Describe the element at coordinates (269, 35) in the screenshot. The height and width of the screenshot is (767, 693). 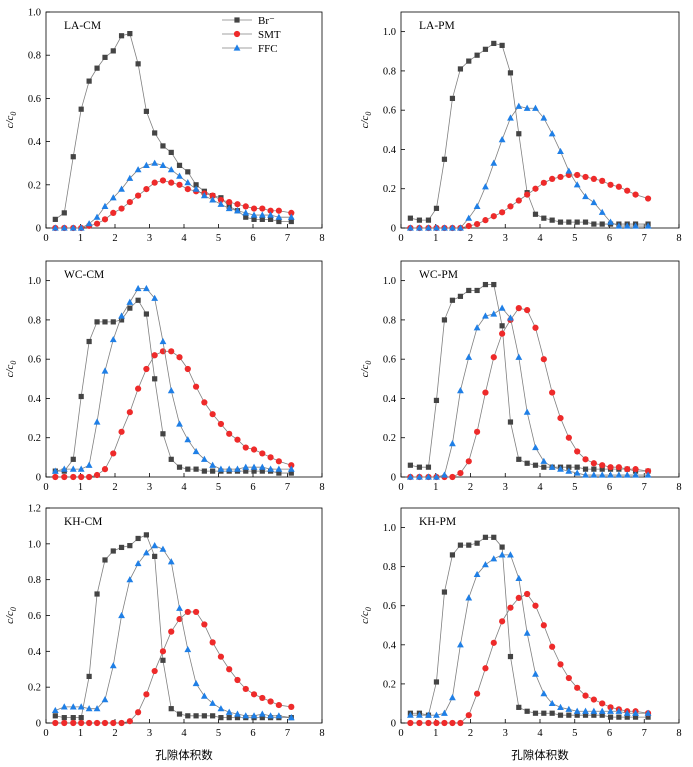
I see `legend-label: SMT` at that location.